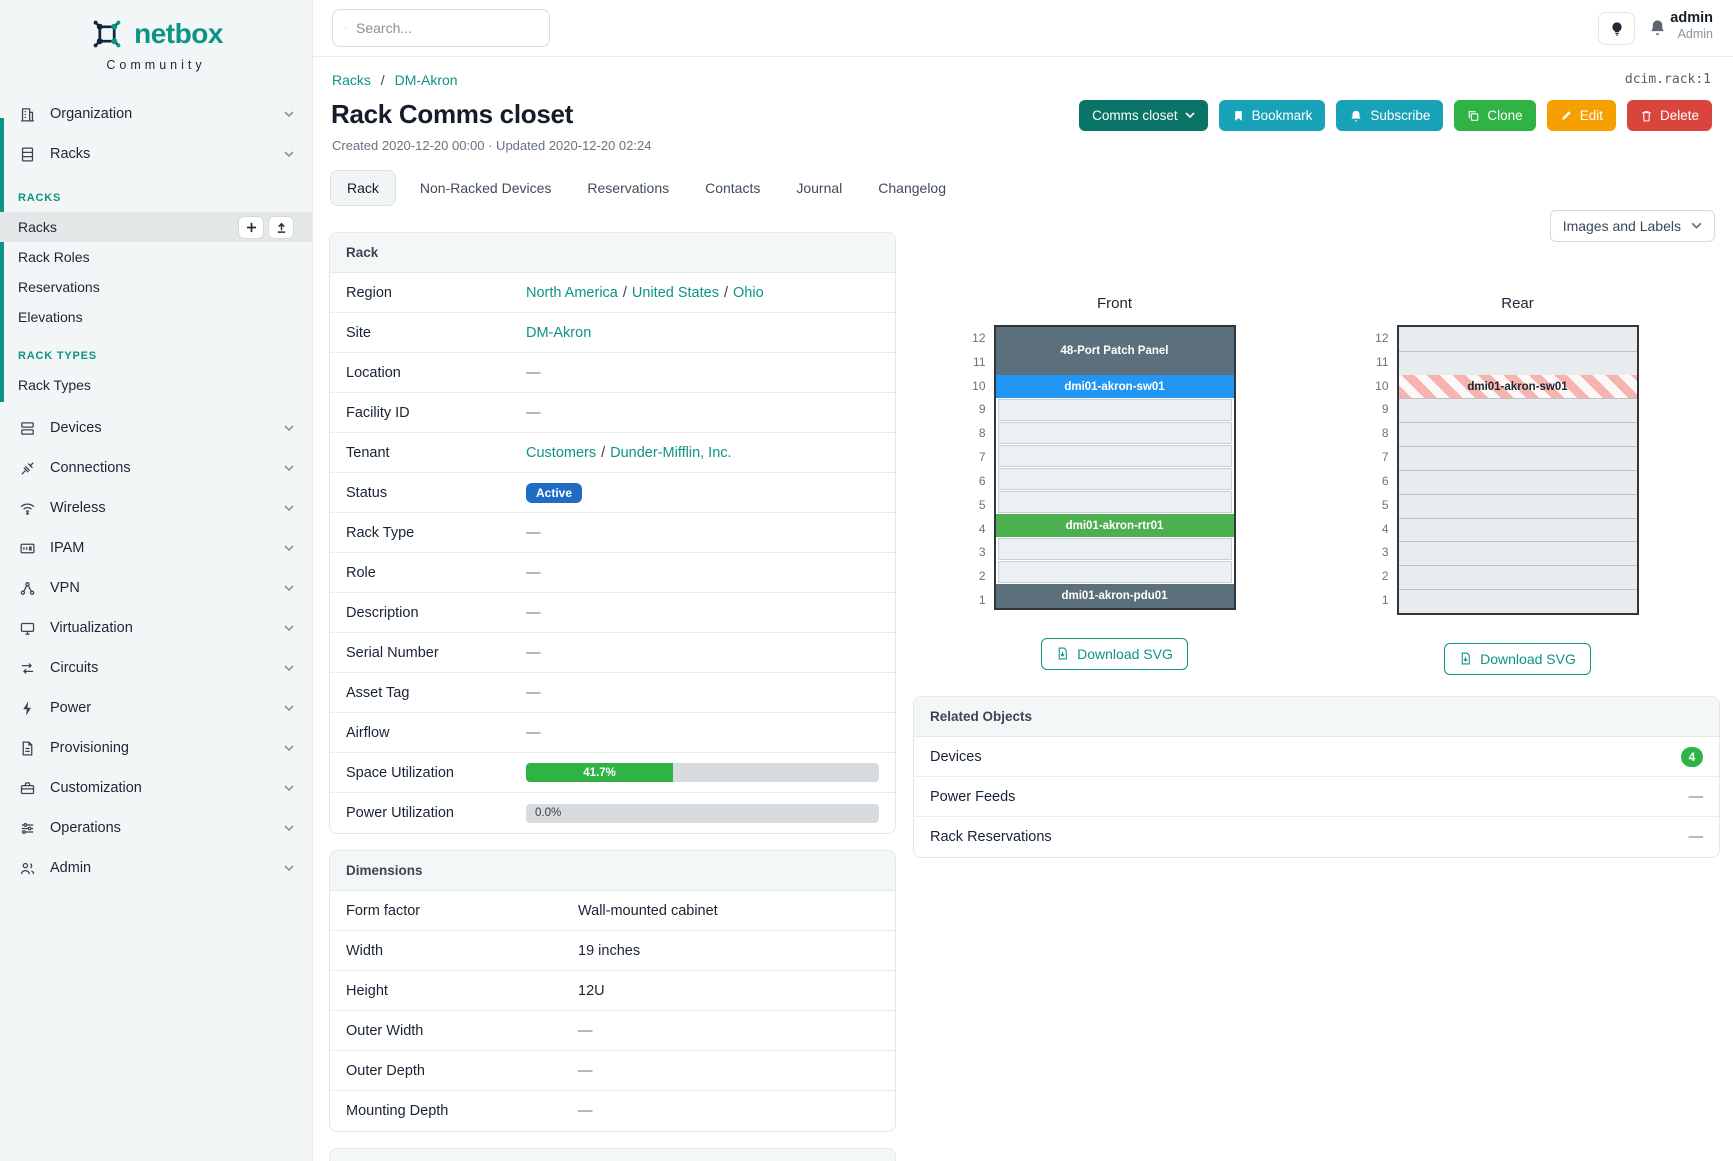 This screenshot has width=1733, height=1161. What do you see at coordinates (1692, 756) in the screenshot?
I see `devices-count-badge: 4` at bounding box center [1692, 756].